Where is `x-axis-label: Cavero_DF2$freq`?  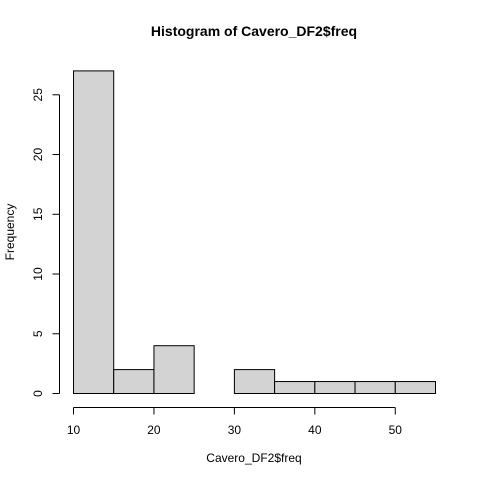 x-axis-label: Cavero_DF2$freq is located at coordinates (253, 458).